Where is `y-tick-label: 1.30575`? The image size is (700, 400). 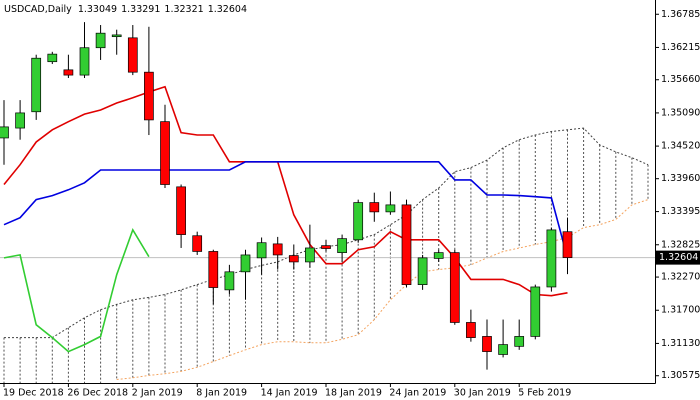 y-tick-label: 1.30575 is located at coordinates (680, 375).